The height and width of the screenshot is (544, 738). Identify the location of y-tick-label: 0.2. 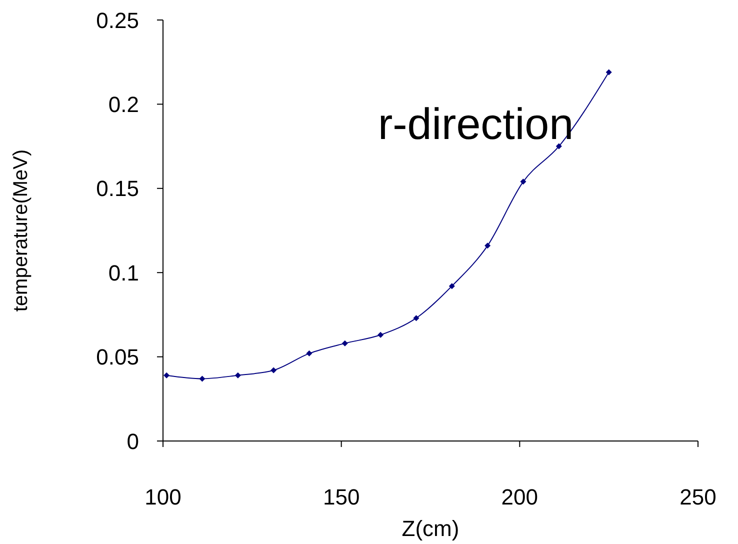
(123, 105).